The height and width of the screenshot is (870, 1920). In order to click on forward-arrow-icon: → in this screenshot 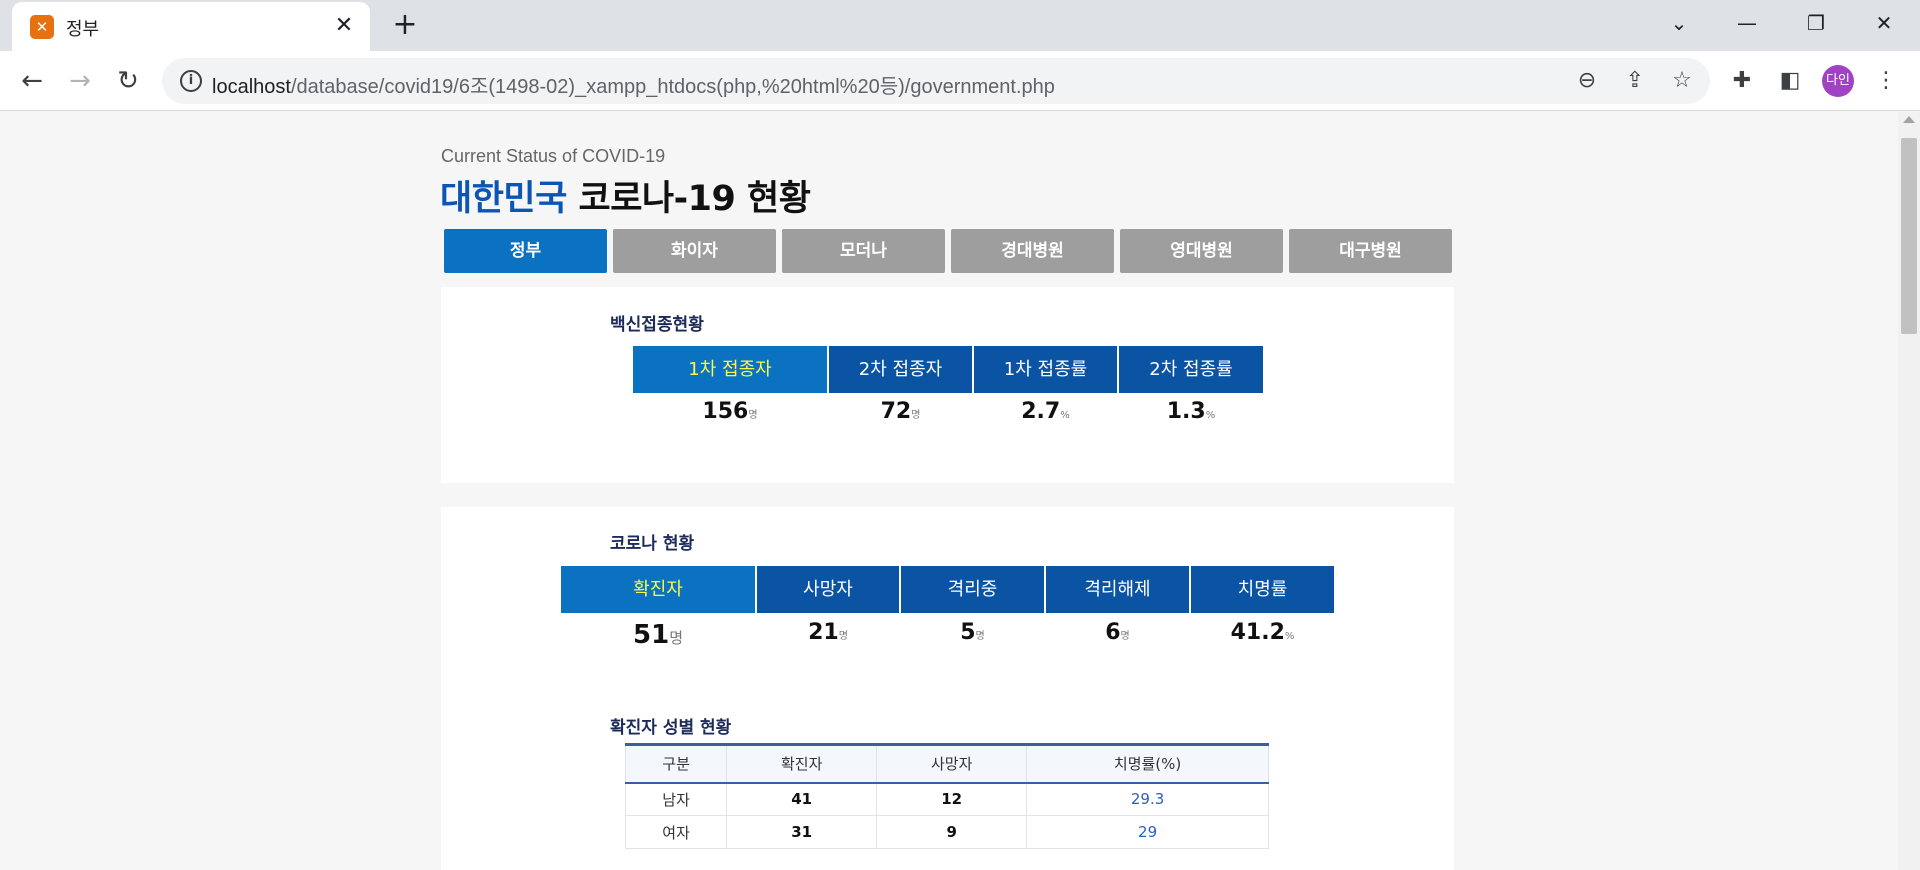, I will do `click(80, 81)`.